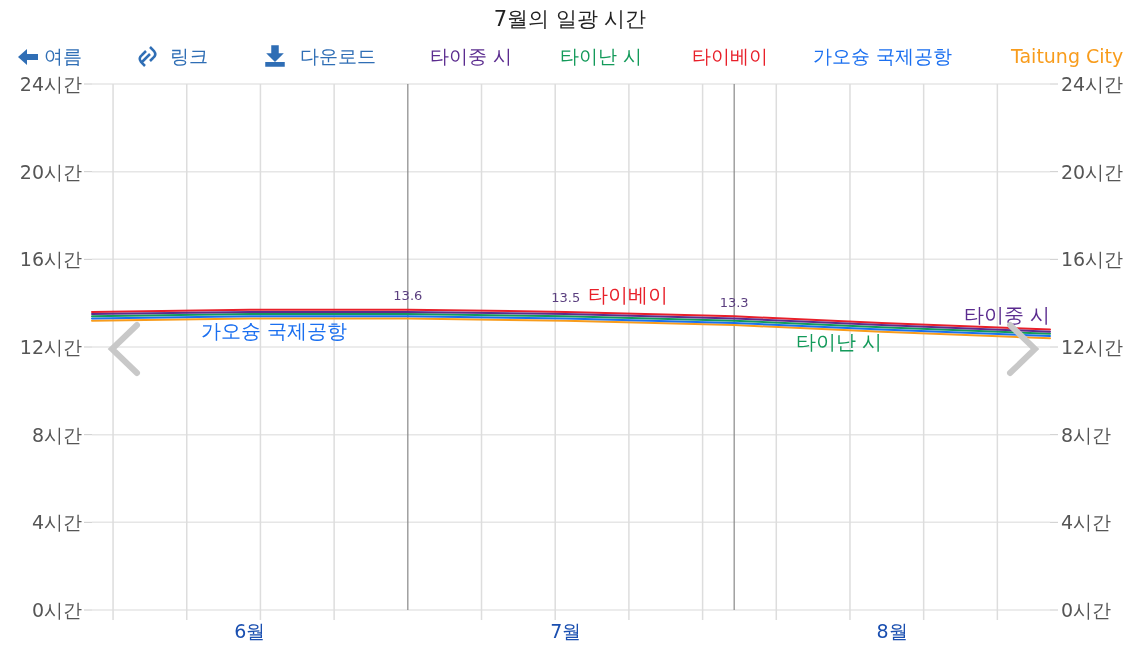  What do you see at coordinates (892, 631) in the screenshot?
I see `x-tick-label: 8월` at bounding box center [892, 631].